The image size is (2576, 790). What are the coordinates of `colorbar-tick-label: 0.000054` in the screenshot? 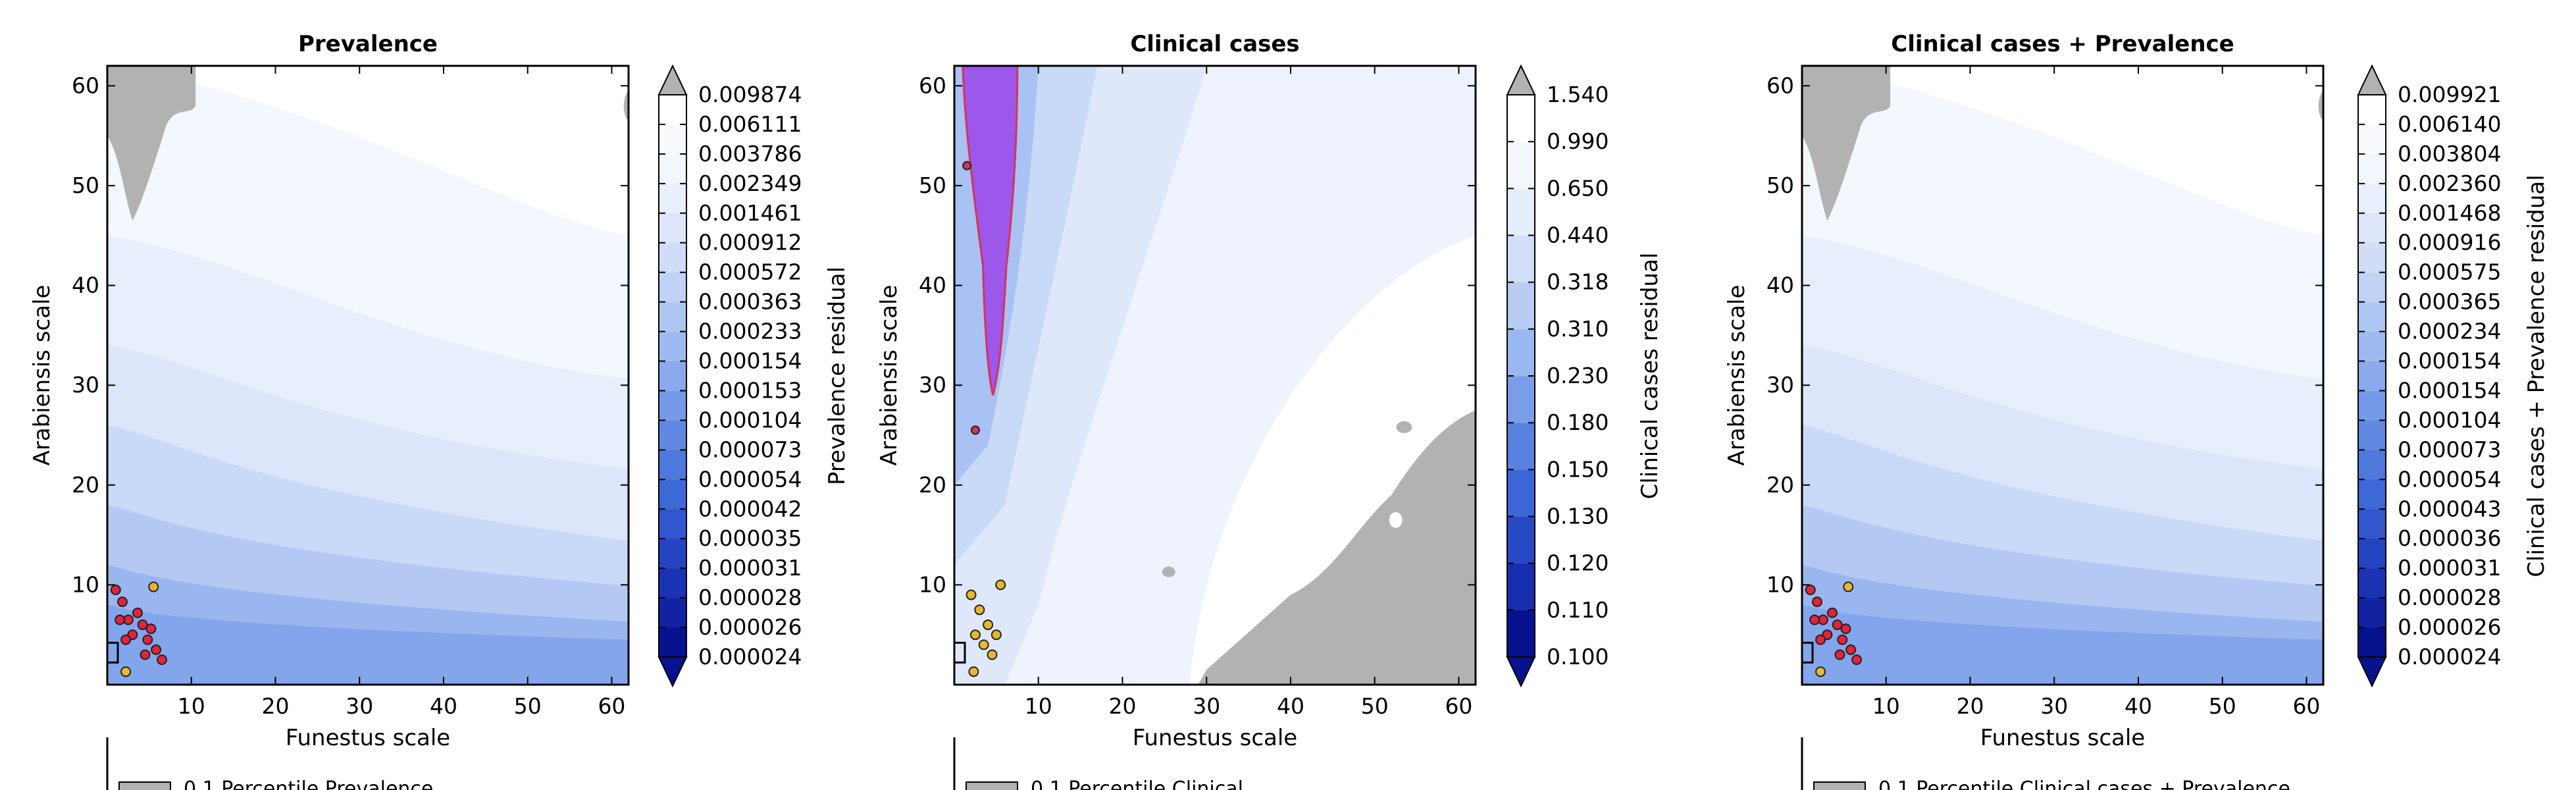 It's located at (2449, 479).